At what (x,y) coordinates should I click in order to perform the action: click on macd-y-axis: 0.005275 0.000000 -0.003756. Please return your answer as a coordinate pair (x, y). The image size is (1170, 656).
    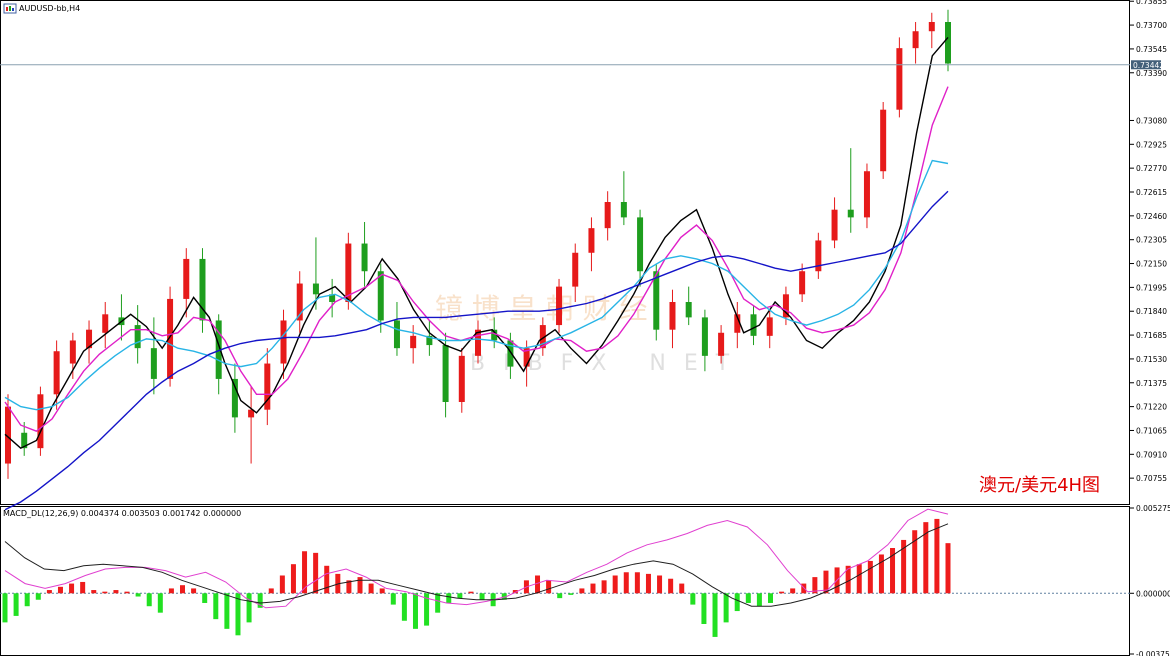
    Looking at the image, I should click on (1150, 580).